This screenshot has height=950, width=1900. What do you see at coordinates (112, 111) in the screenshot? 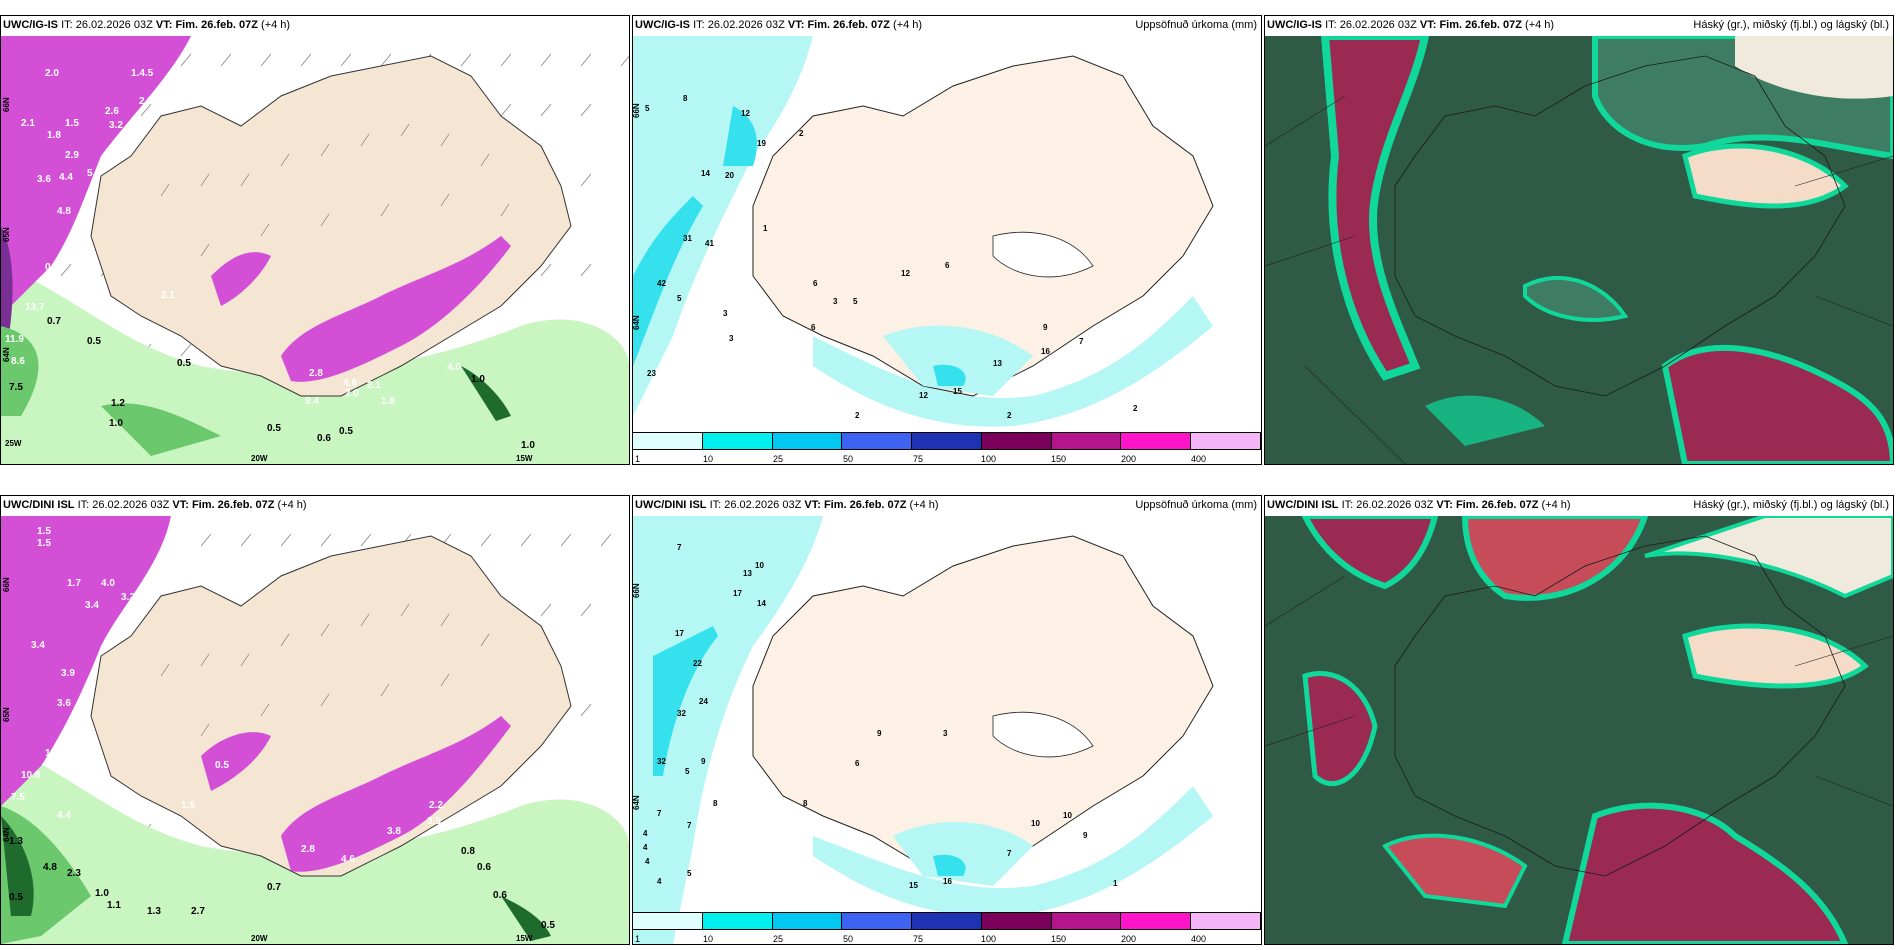
I see `svg-text: 2.6` at bounding box center [112, 111].